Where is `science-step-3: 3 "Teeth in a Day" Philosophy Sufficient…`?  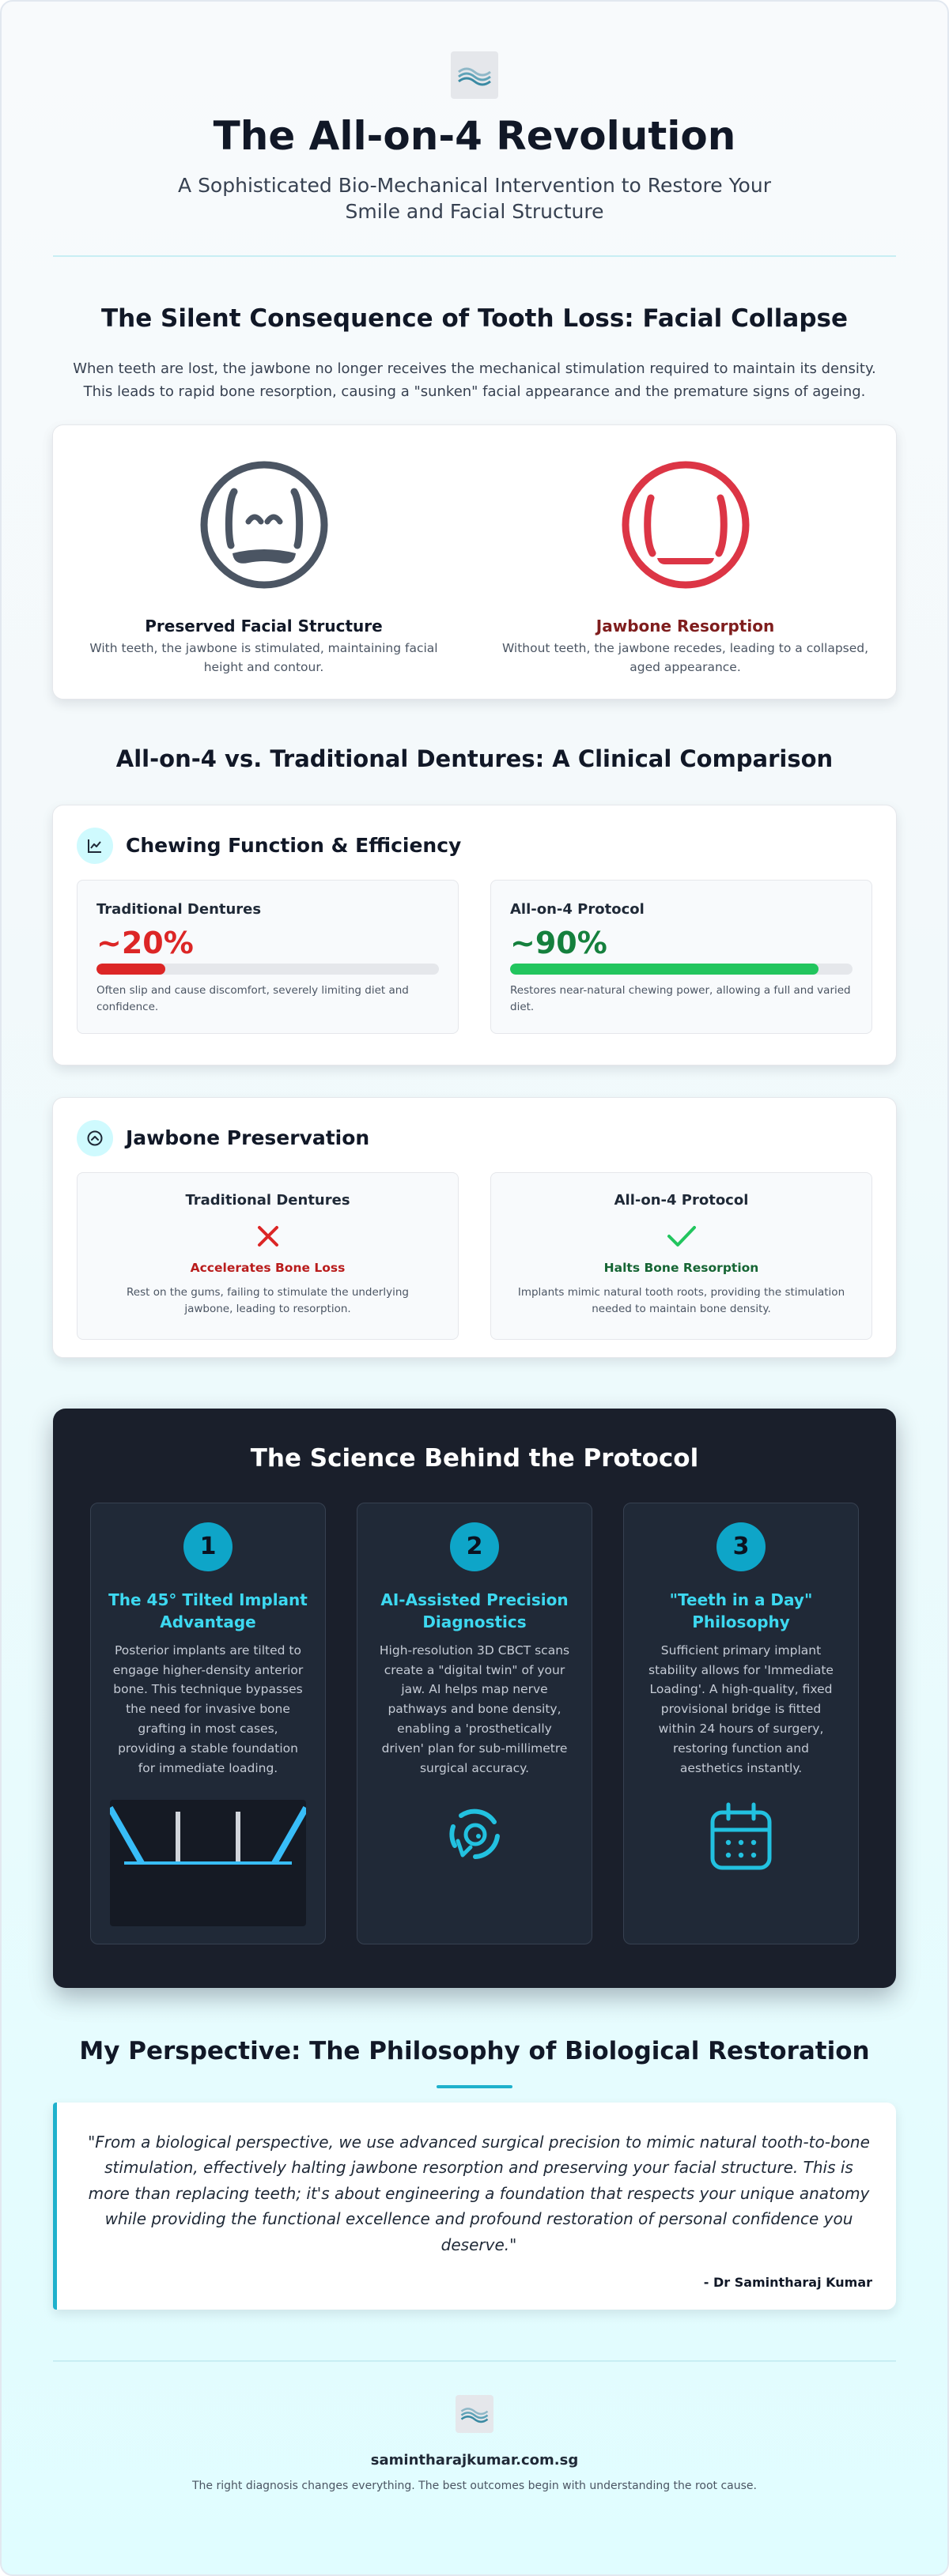 science-step-3: 3 "Teeth in a Day" Philosophy Sufficient… is located at coordinates (741, 1723).